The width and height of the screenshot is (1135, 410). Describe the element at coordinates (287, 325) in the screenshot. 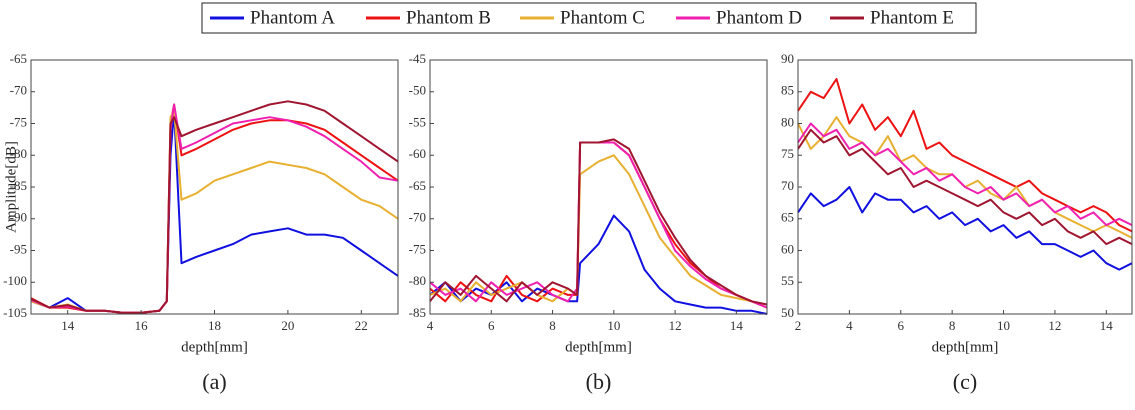

I see `x-tick-label: 20` at that location.